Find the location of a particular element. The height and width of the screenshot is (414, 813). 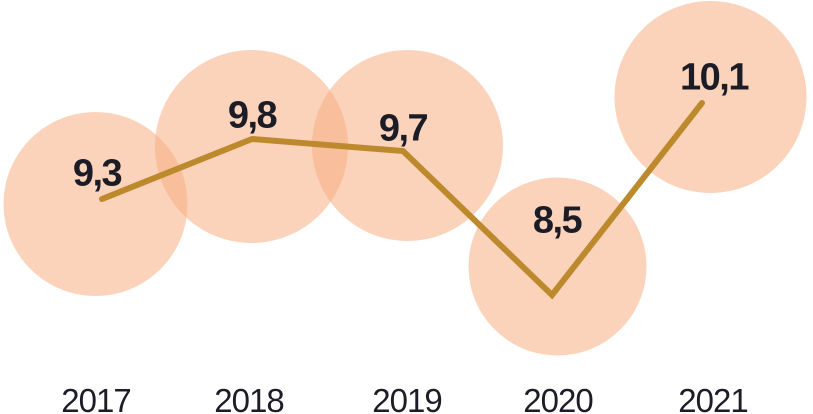

x-axis-label-2018: 2018 is located at coordinates (248, 398).